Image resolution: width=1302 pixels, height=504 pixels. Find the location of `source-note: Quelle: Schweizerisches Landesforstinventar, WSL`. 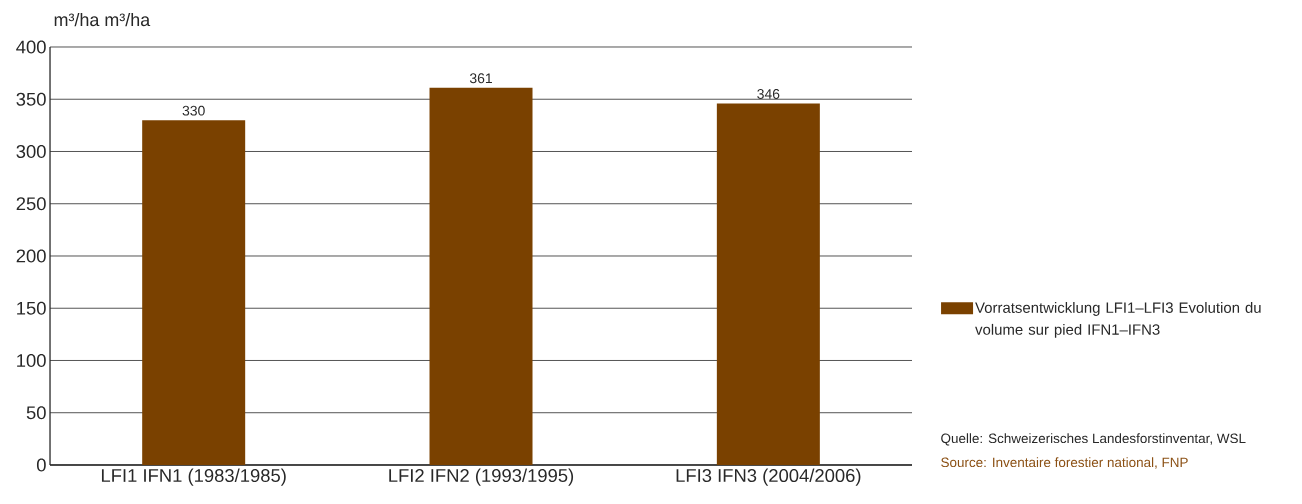

source-note: Quelle: Schweizerisches Landesforstinventar, WSL is located at coordinates (1093, 439).